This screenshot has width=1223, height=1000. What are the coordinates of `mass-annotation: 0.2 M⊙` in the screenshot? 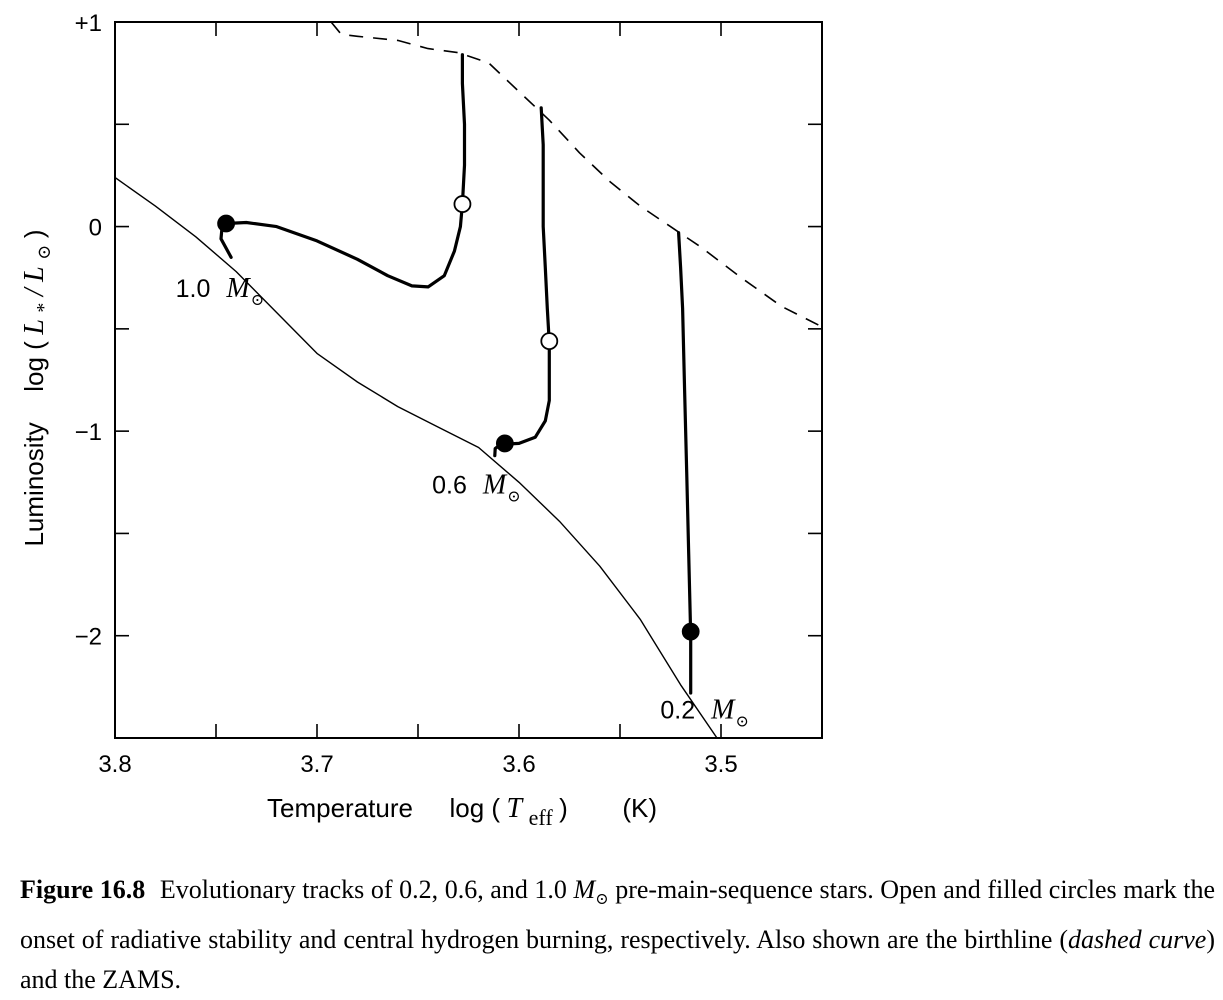 It's located at (704, 712).